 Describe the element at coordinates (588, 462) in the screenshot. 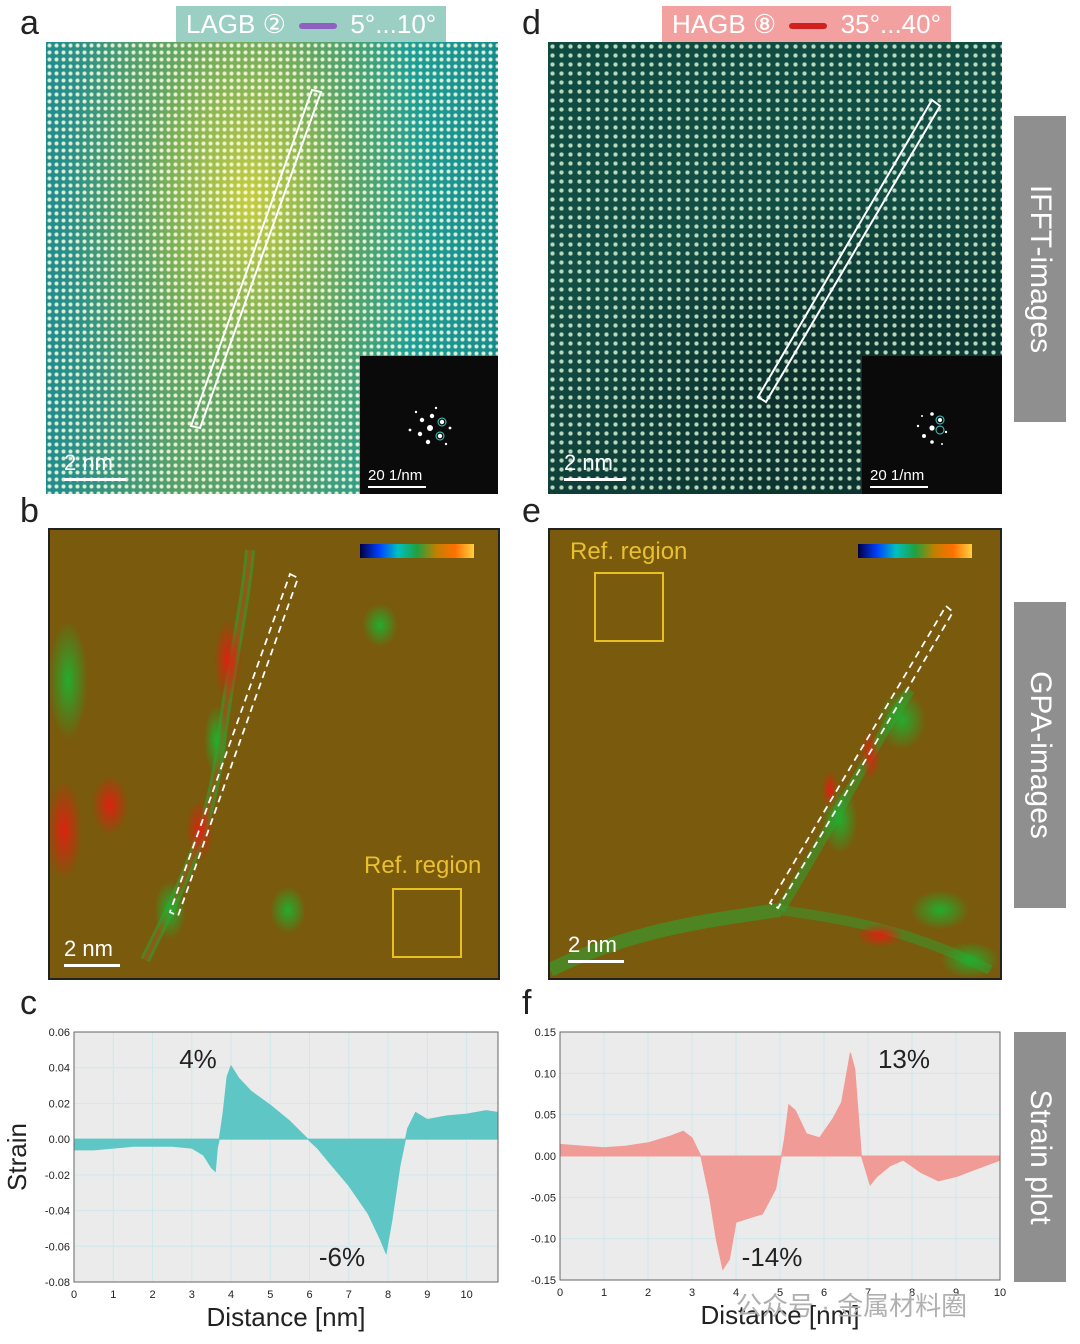

I see `scale-bar-d-label: 2 nm` at that location.